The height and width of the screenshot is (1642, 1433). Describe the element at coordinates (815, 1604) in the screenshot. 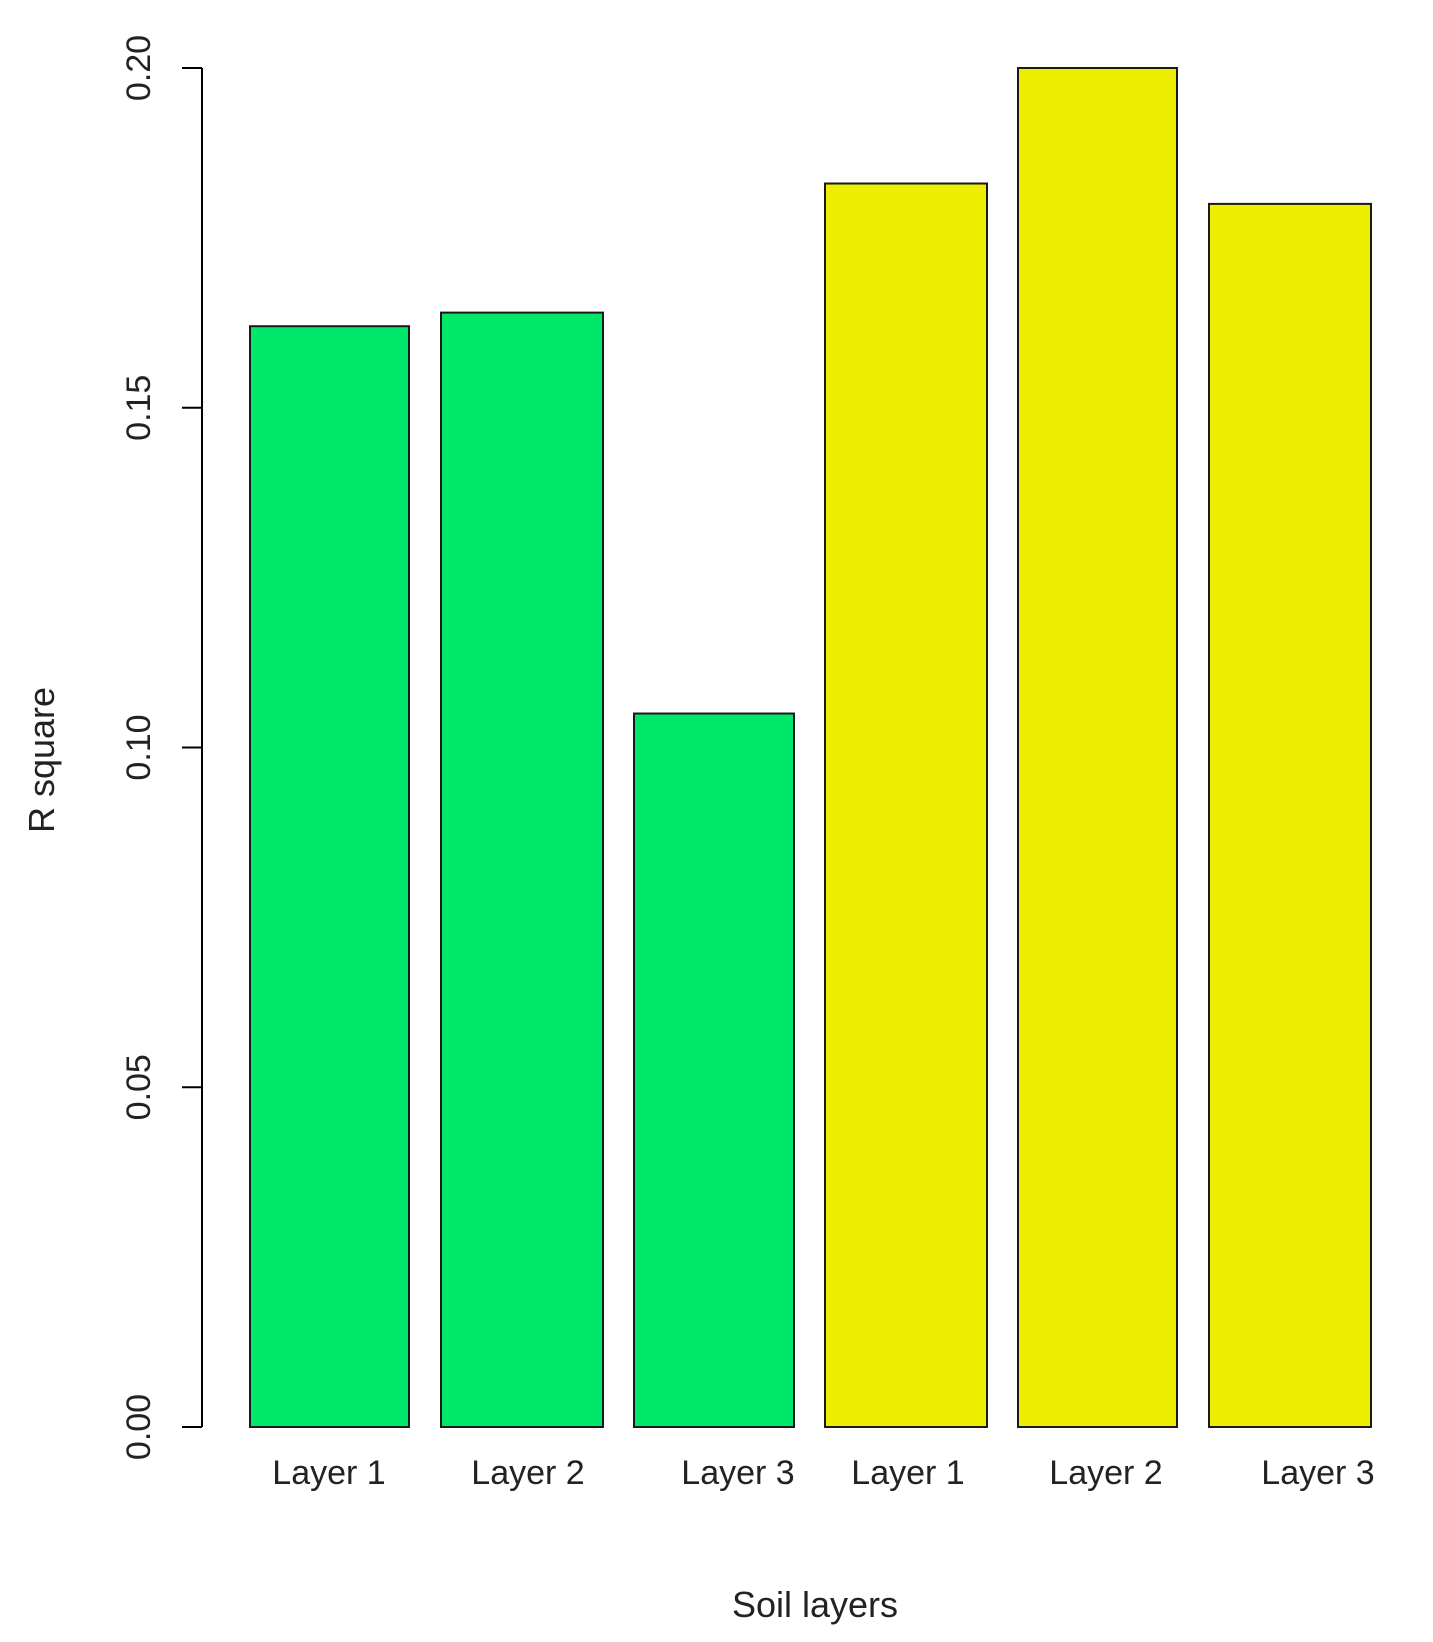

I see `x-axis-title: Soil layers` at that location.